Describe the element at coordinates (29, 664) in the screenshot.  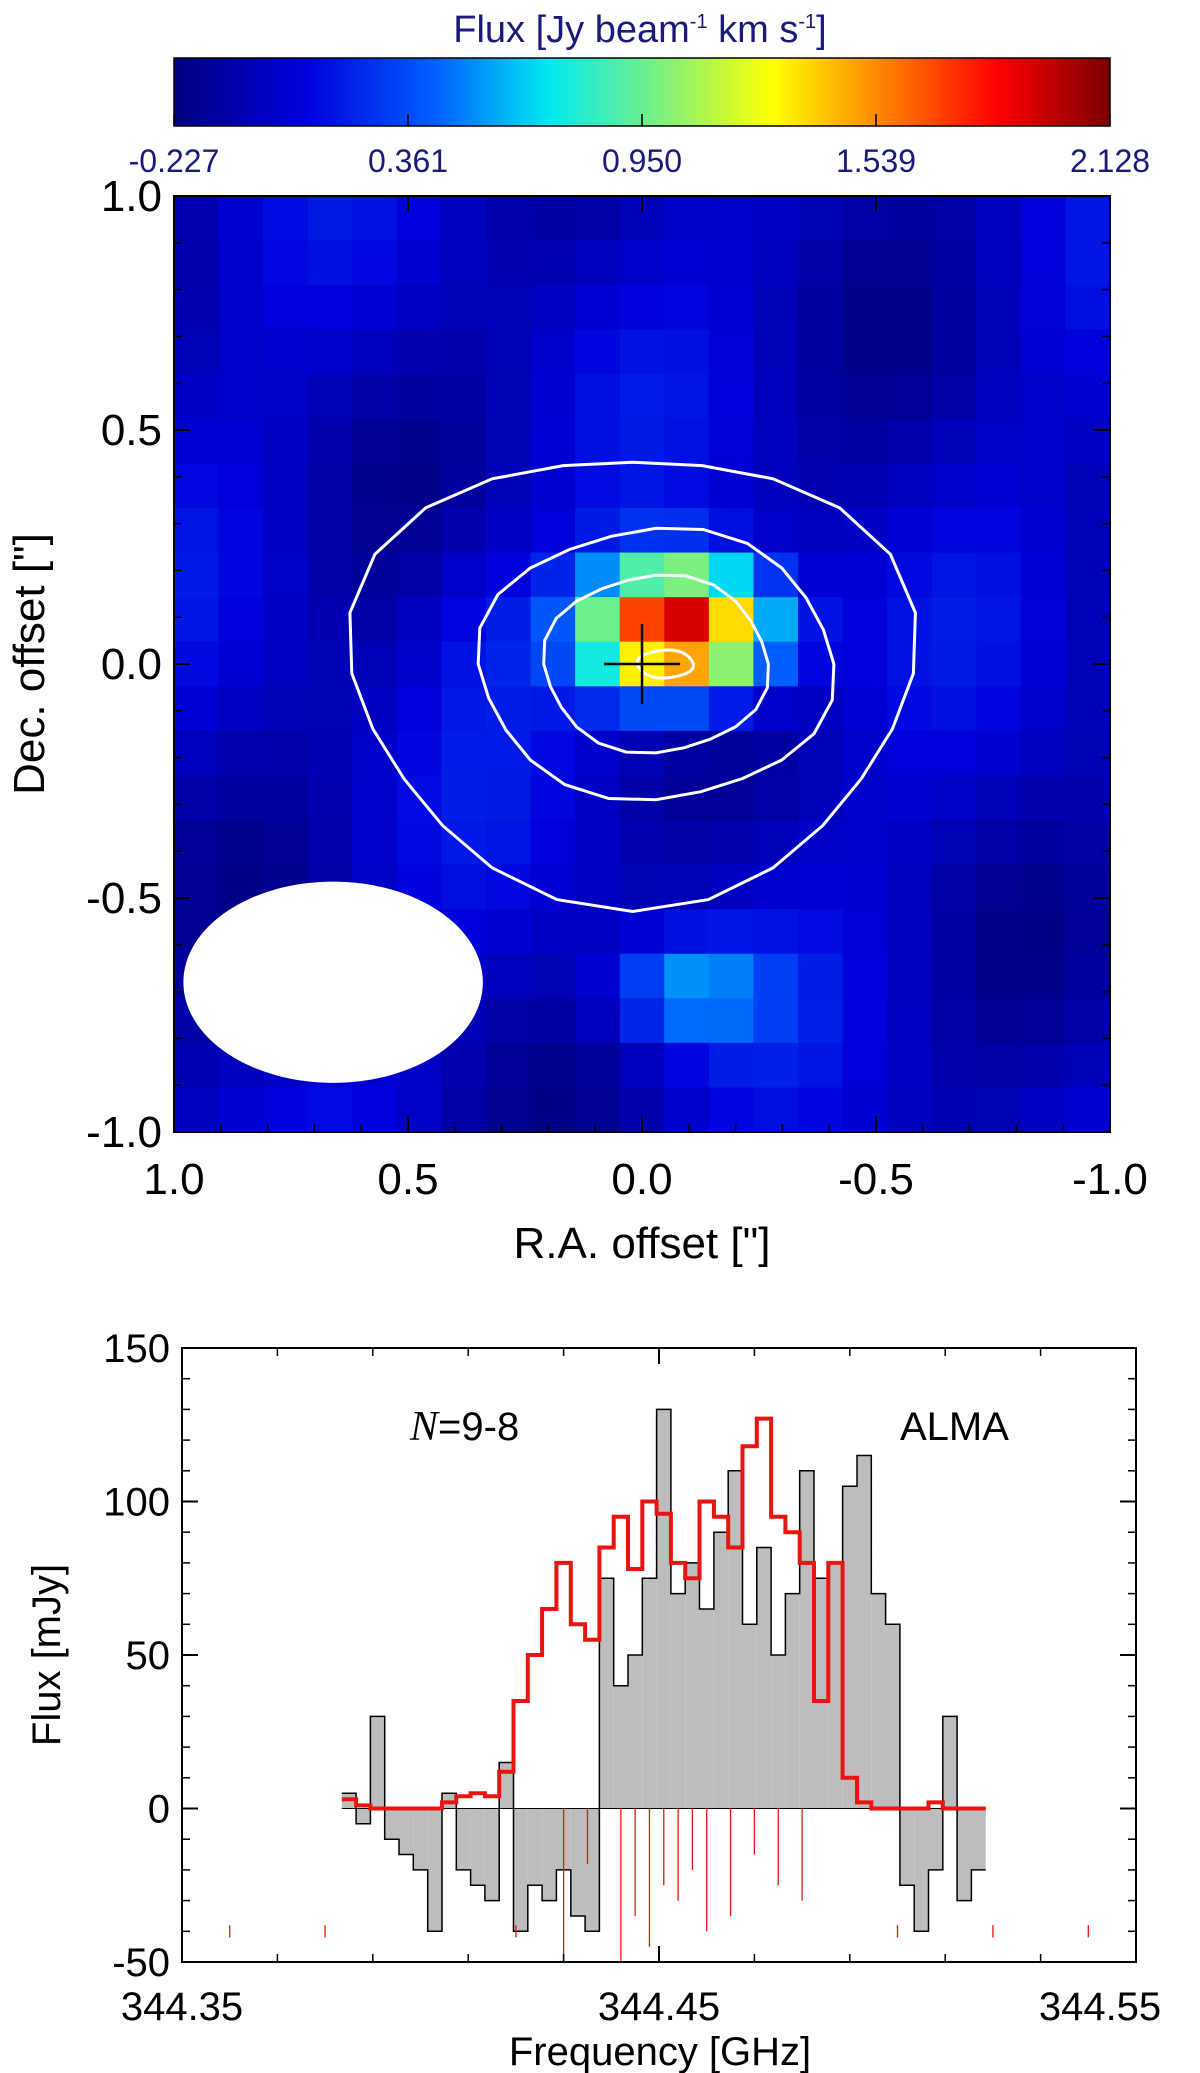
I see `map-y-axis-title: Dec. offset ["]` at that location.